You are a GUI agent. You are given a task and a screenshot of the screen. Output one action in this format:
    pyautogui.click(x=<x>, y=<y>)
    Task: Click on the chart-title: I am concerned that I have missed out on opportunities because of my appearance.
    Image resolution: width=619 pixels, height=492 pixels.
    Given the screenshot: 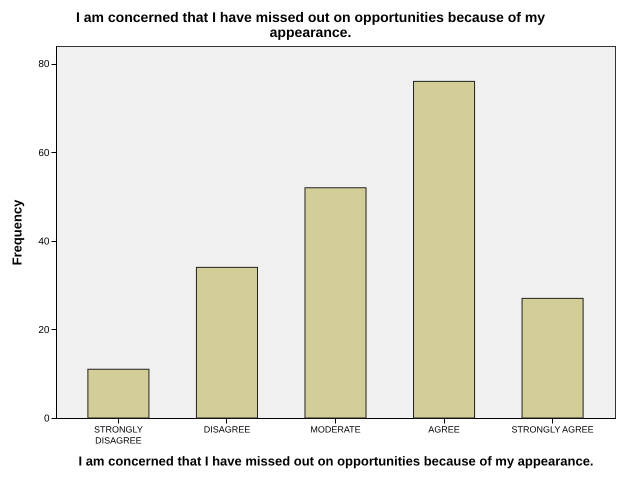 What is the action you would take?
    pyautogui.click(x=311, y=24)
    